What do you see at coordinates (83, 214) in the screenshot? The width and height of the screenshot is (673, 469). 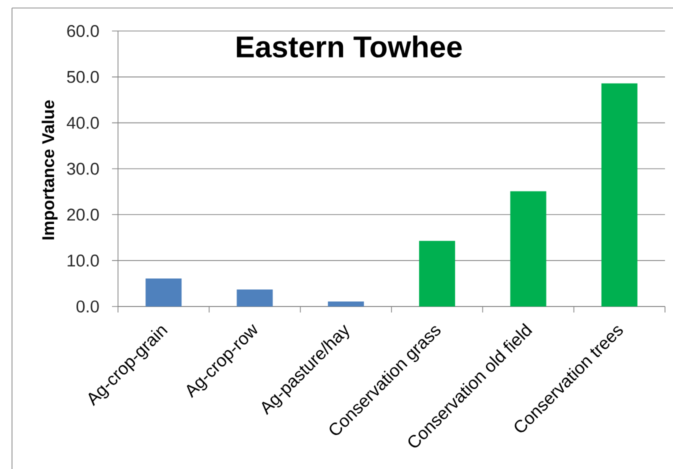 I see `y-tick-label: 20.0` at bounding box center [83, 214].